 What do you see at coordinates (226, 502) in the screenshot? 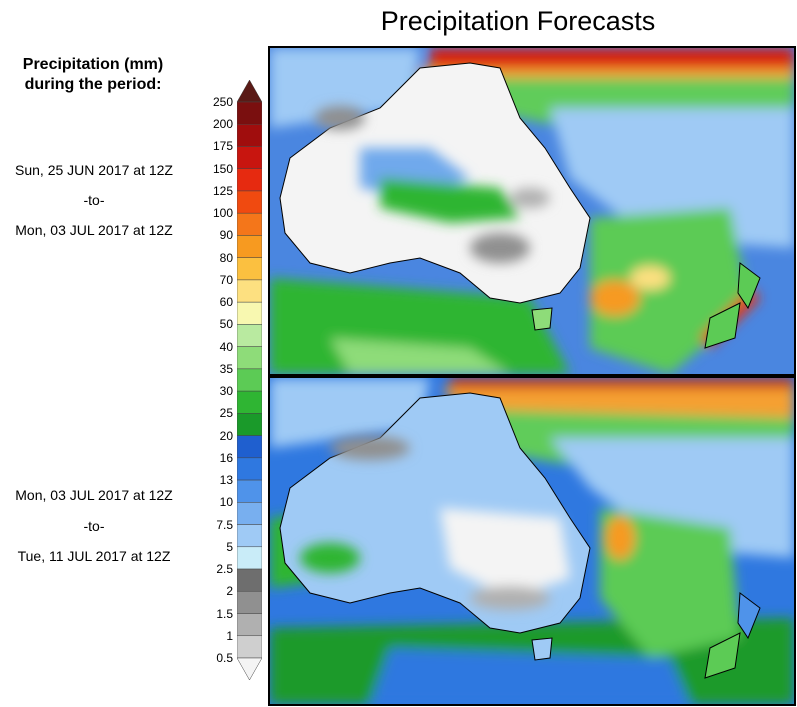
I see `colorbar-tick-label: 10` at bounding box center [226, 502].